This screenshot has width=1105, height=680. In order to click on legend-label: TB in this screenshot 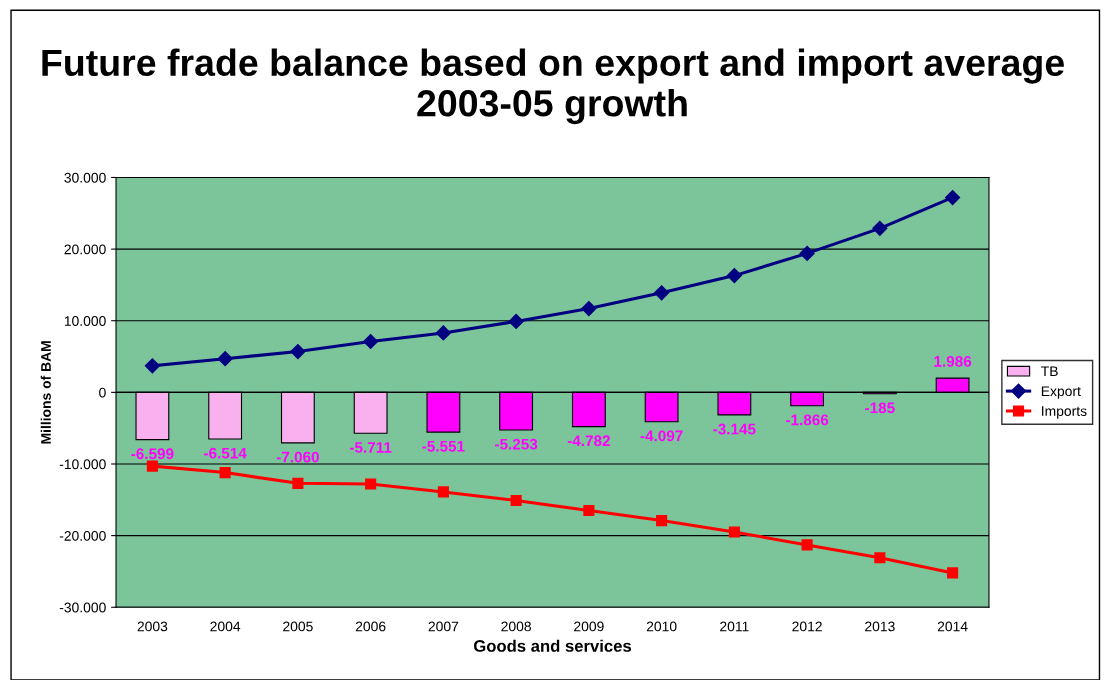, I will do `click(1049, 371)`.